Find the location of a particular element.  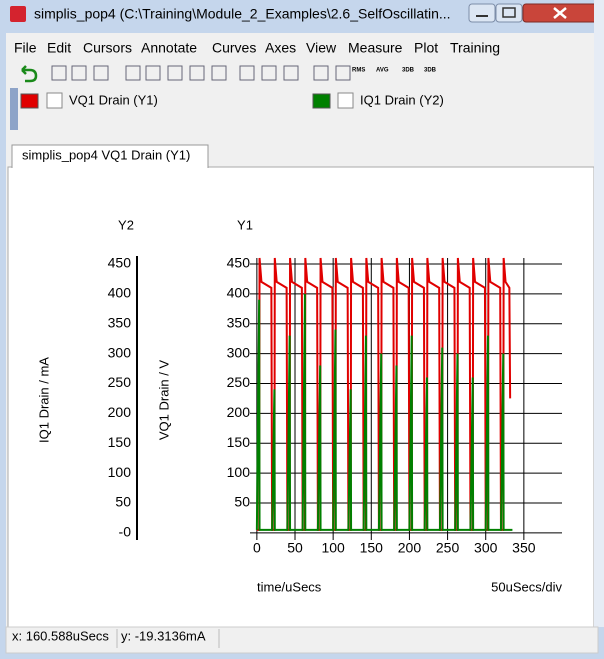

x-tick-label: 100 is located at coordinates (333, 548).